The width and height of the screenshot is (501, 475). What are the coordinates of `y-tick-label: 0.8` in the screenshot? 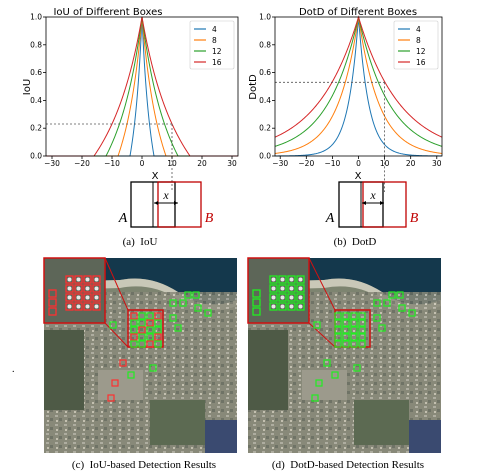 It's located at (36, 44).